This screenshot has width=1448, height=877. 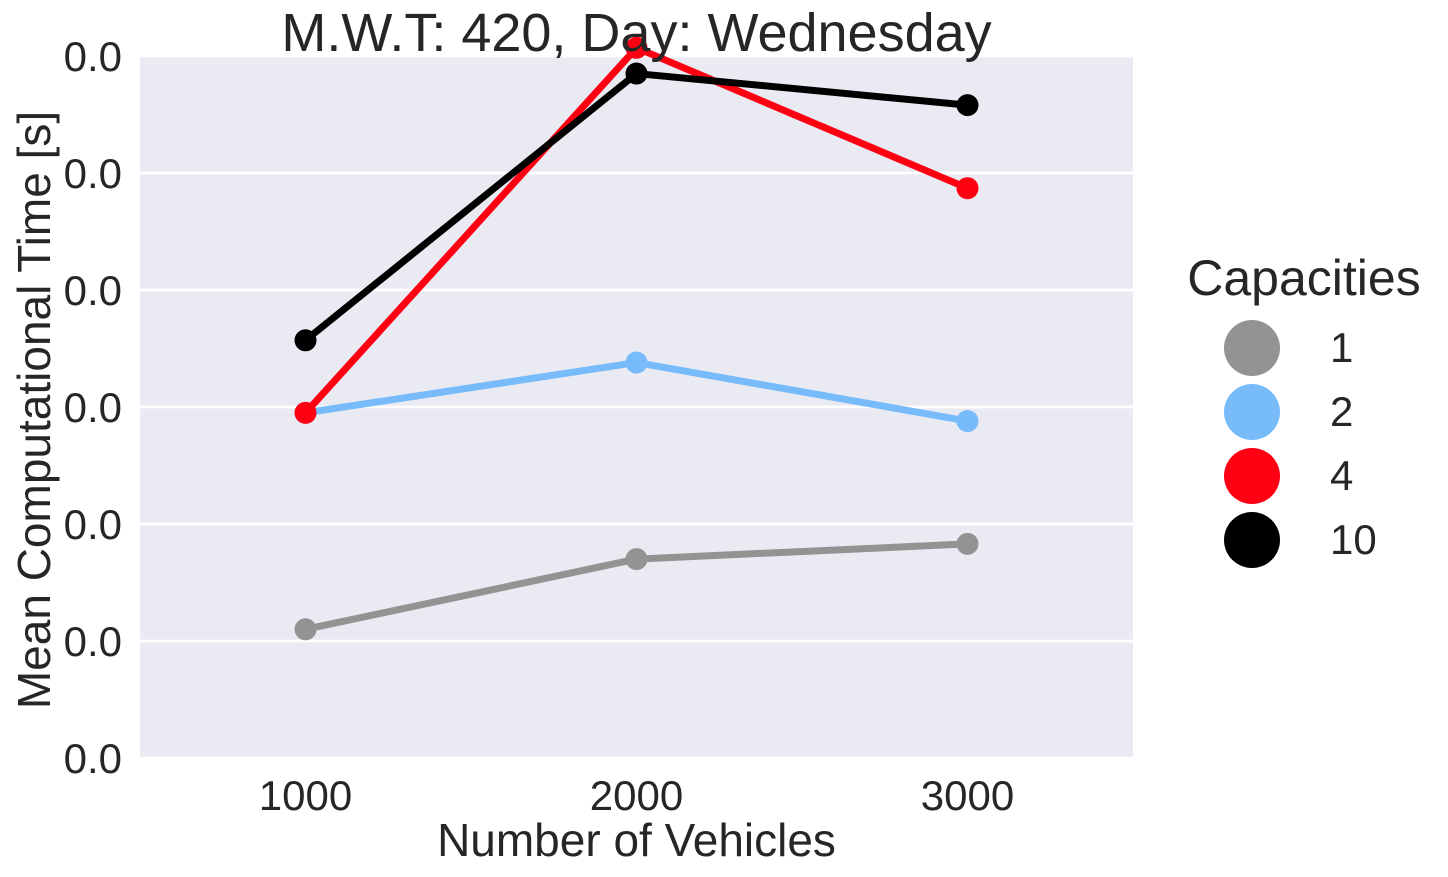 I want to click on x-tick-label: 2000, so click(x=636, y=795).